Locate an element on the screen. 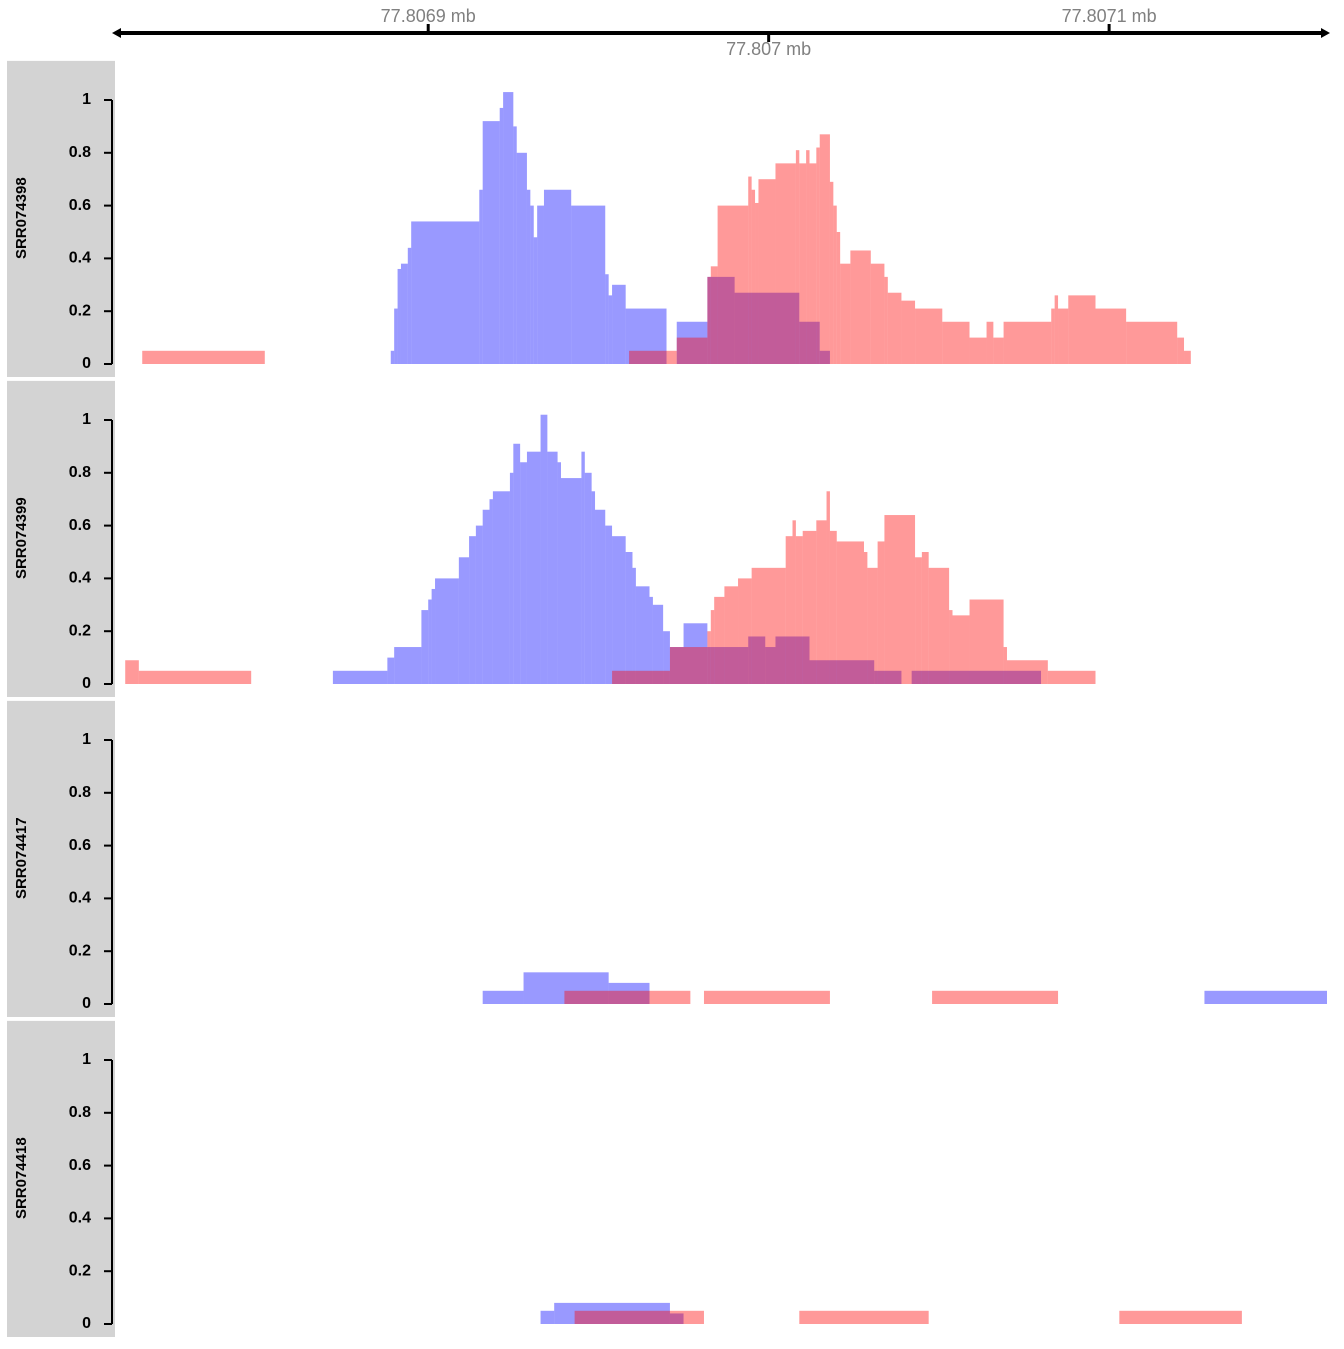  axis-arrow-left is located at coordinates (116, 33).